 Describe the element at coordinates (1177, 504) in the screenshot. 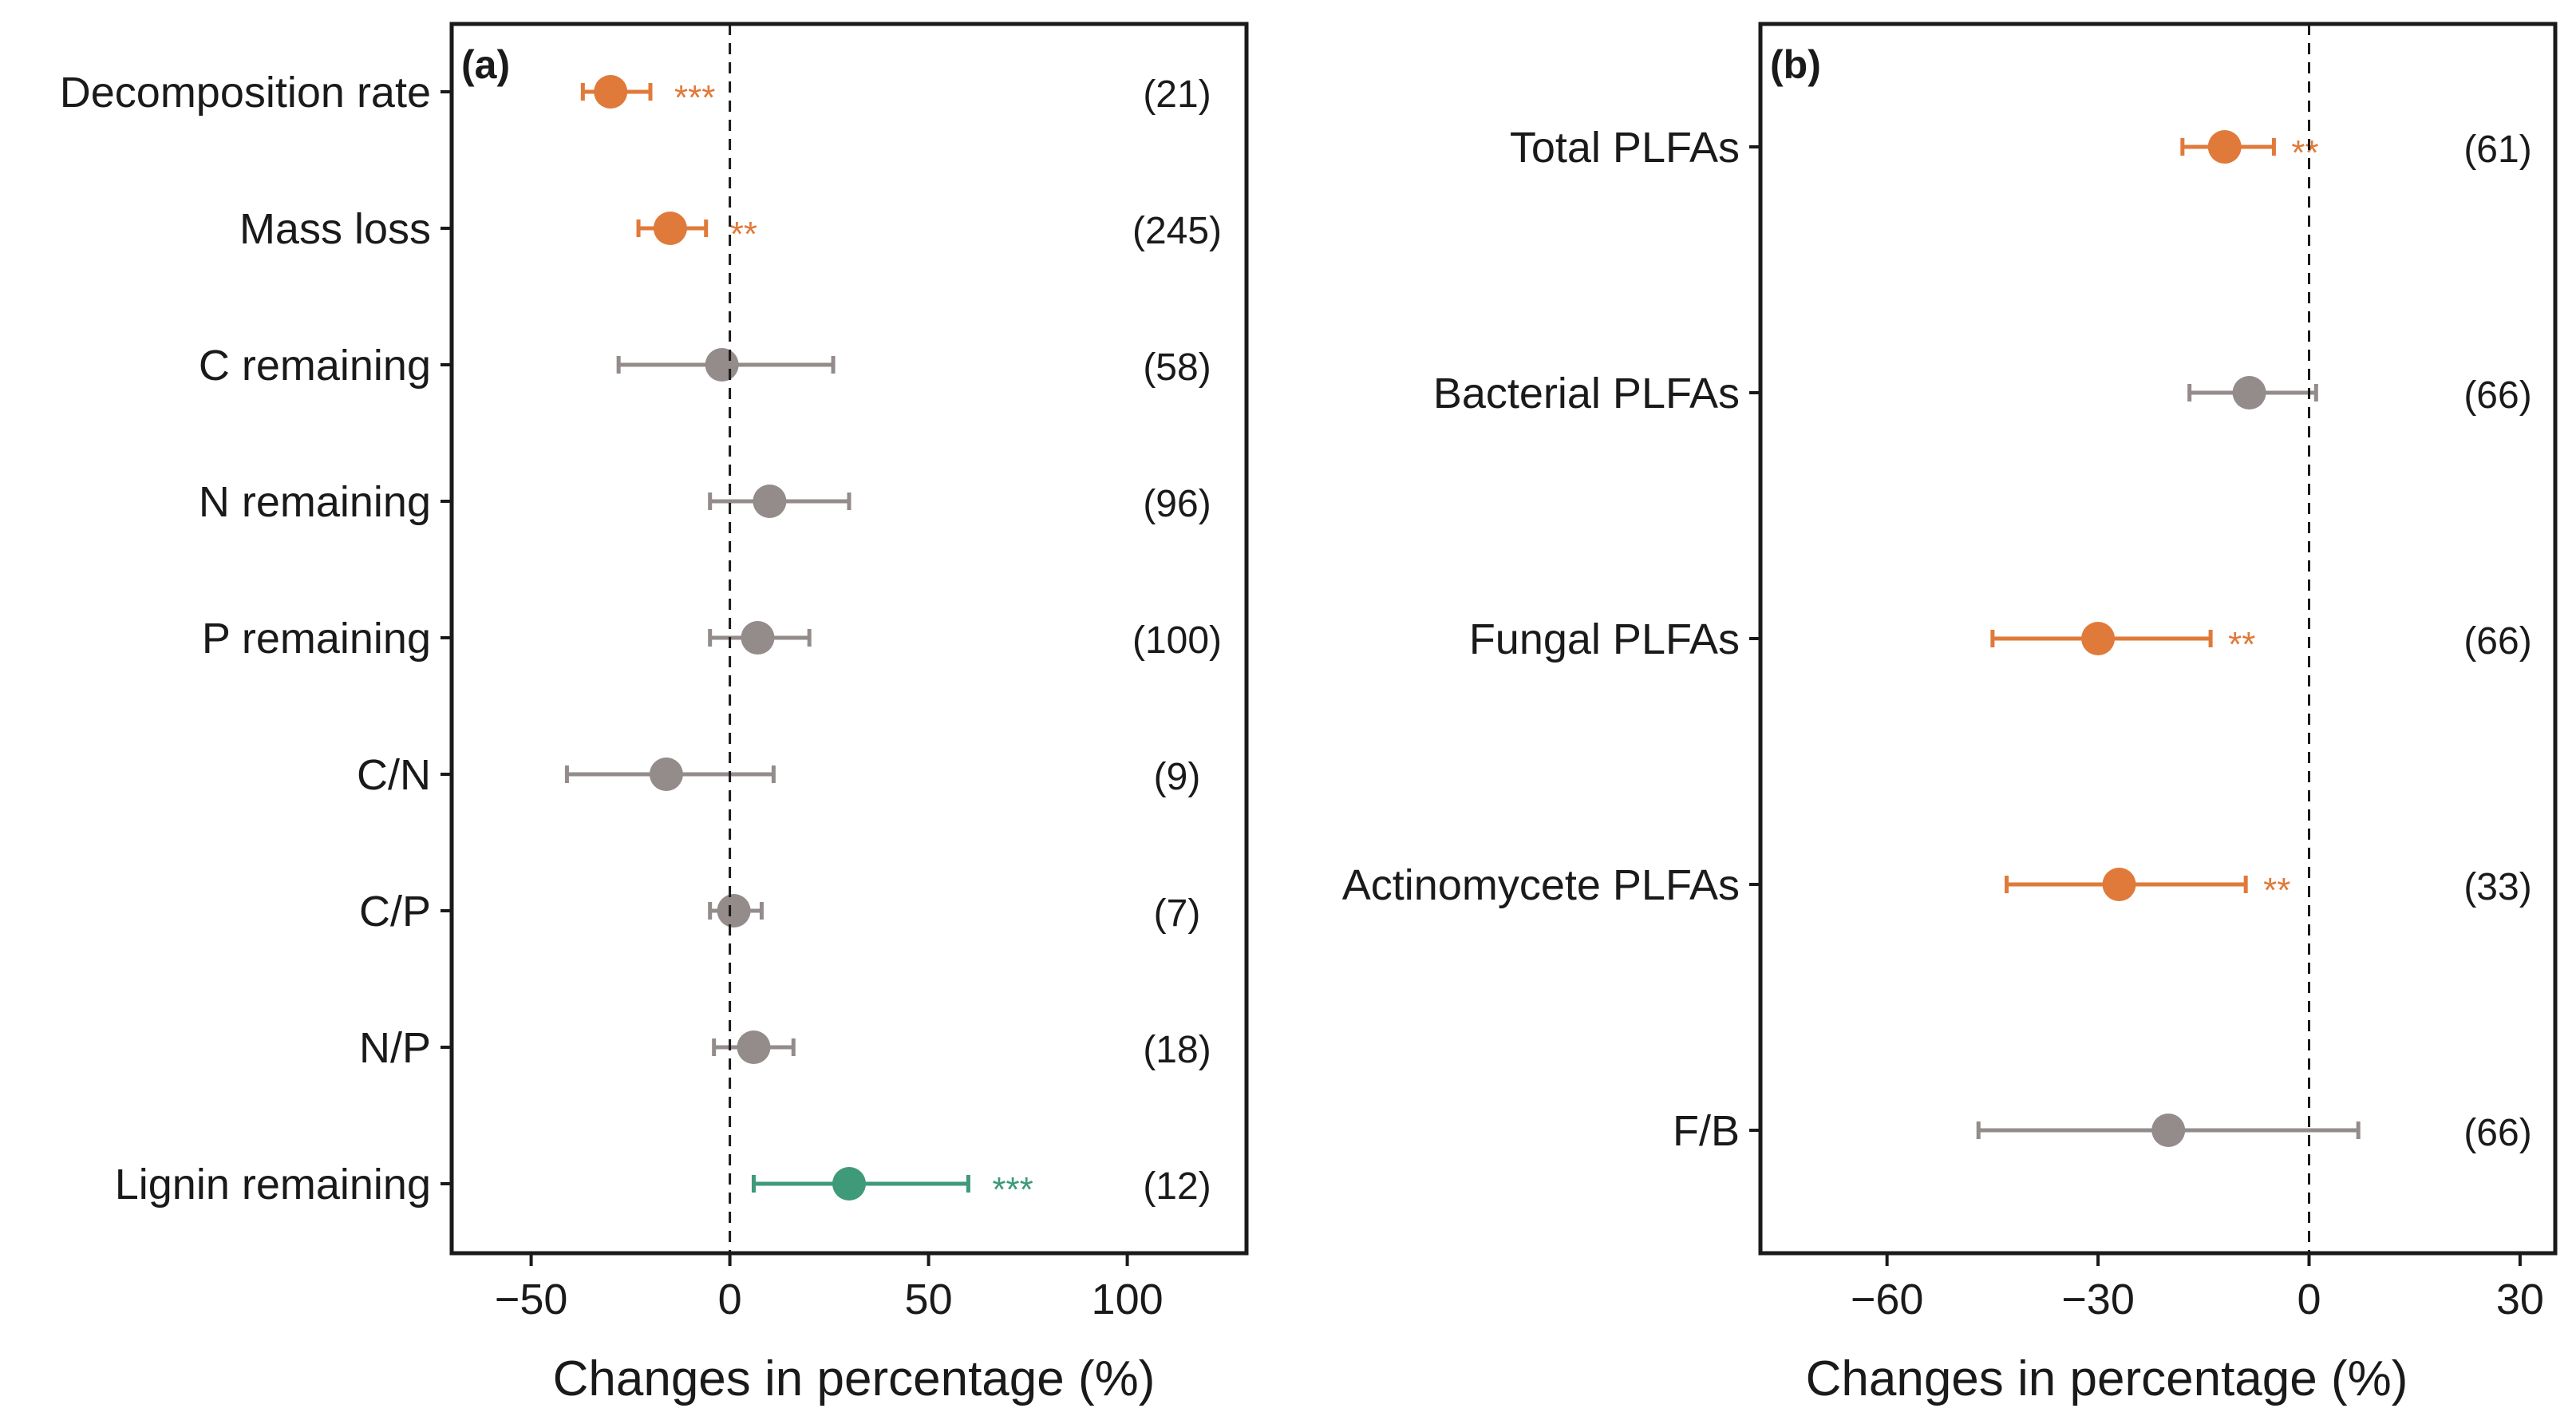

I see `sample-size: (96)` at that location.